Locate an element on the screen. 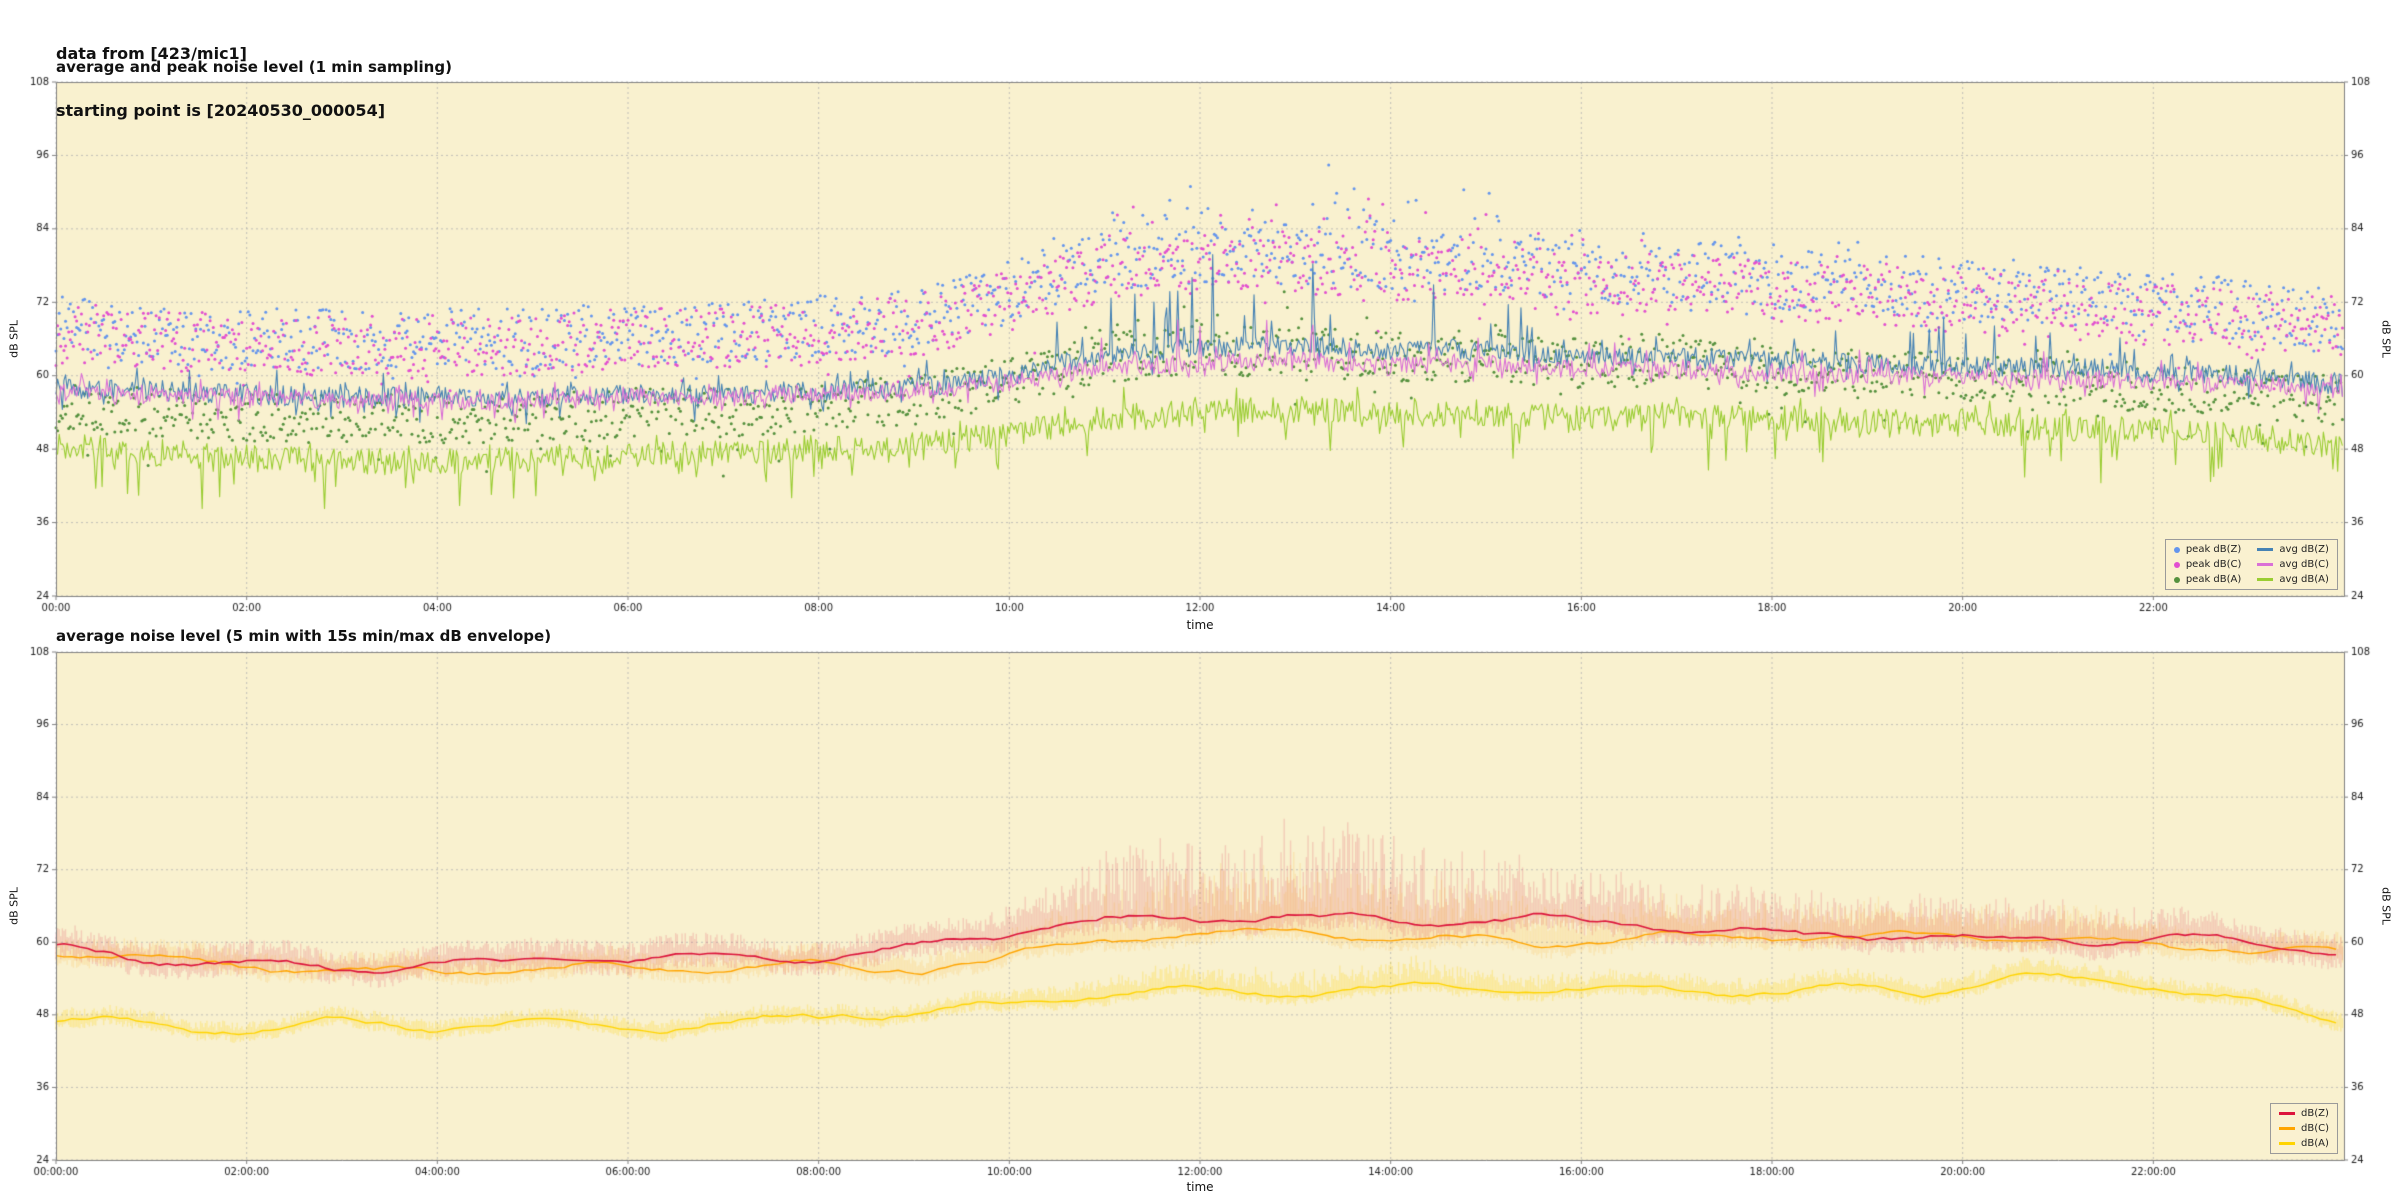  top-chart-ylabel-left: dB SPL is located at coordinates (14, 339).